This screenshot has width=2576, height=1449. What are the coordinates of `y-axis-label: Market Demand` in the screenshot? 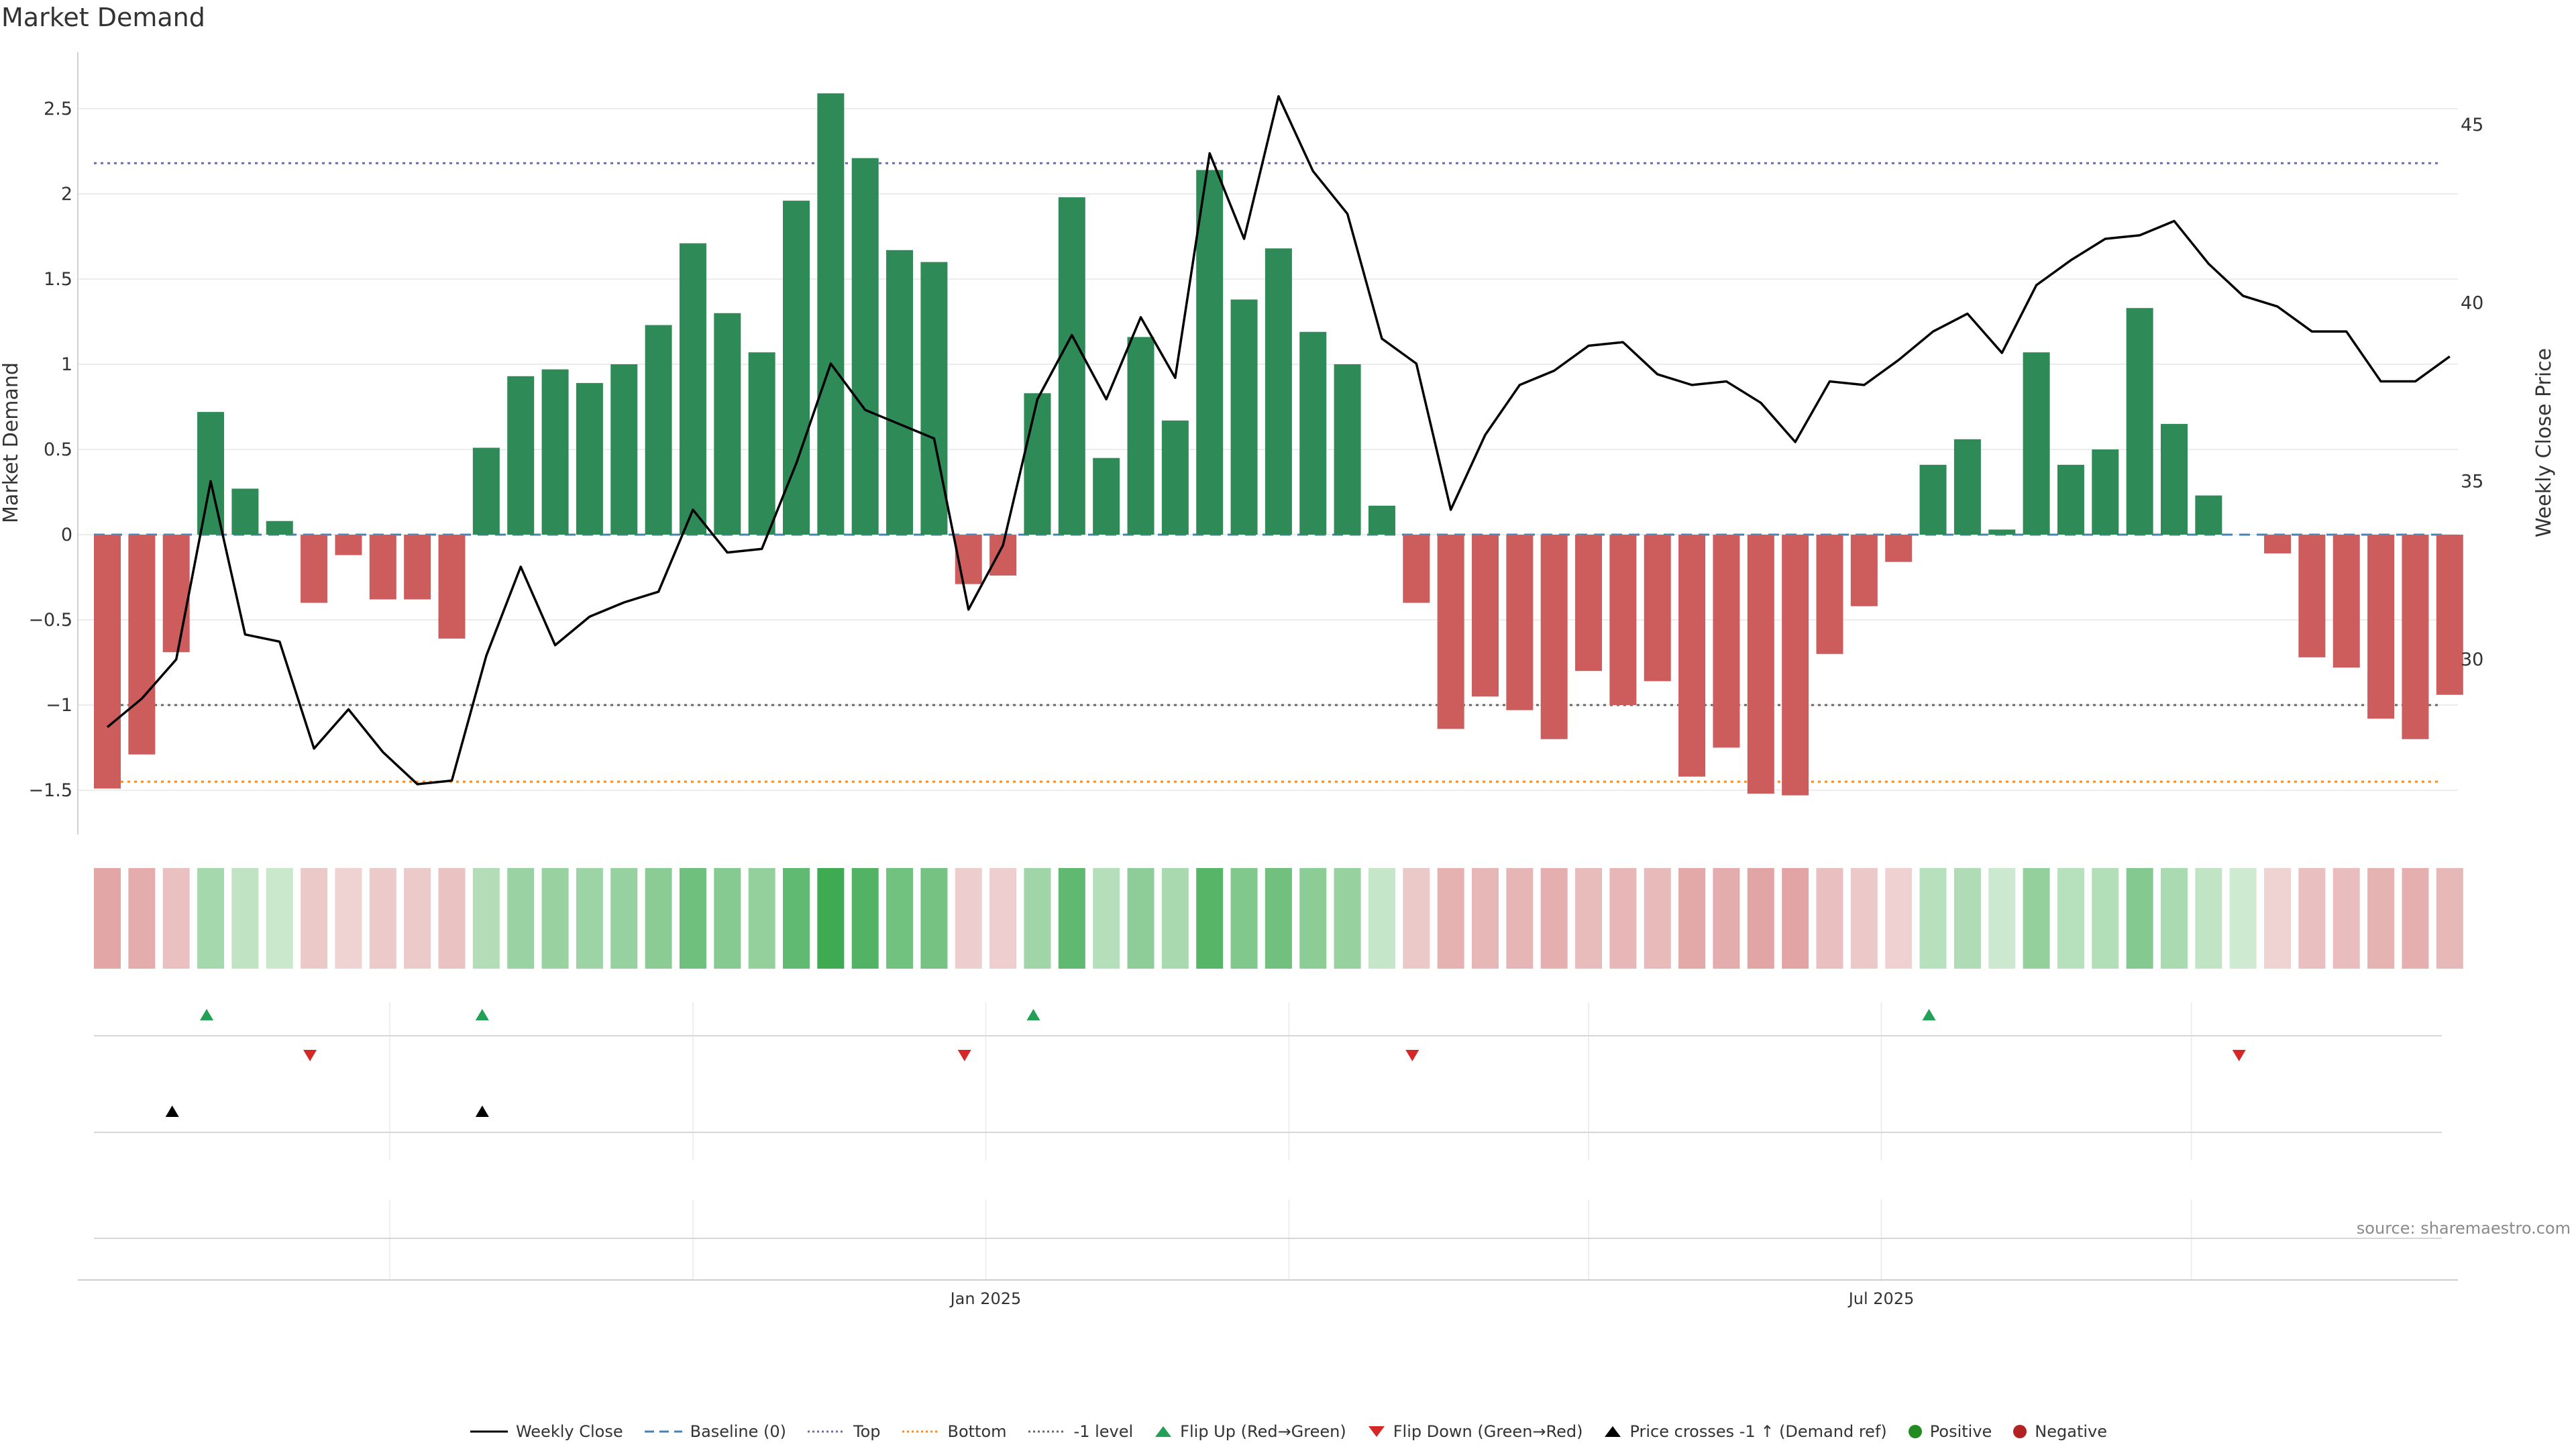 It's located at (11, 442).